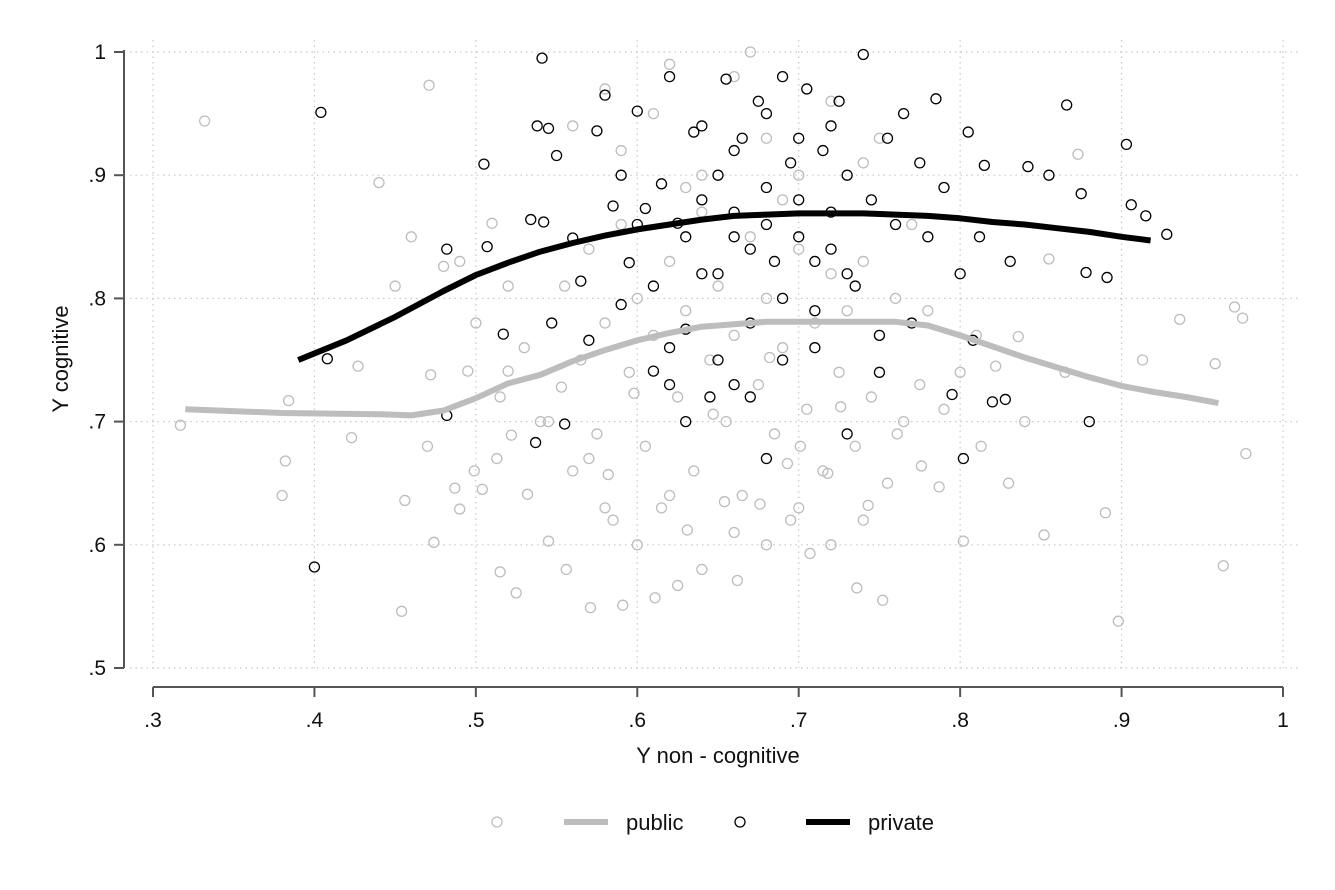 Image resolution: width=1335 pixels, height=890 pixels. I want to click on y-tick-label: .8, so click(97, 298).